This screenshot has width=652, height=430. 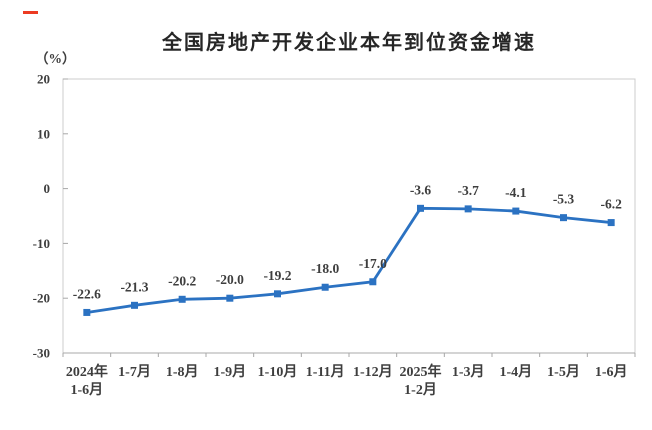 I want to click on y-axis-unit-label: （%）, so click(x=55, y=58).